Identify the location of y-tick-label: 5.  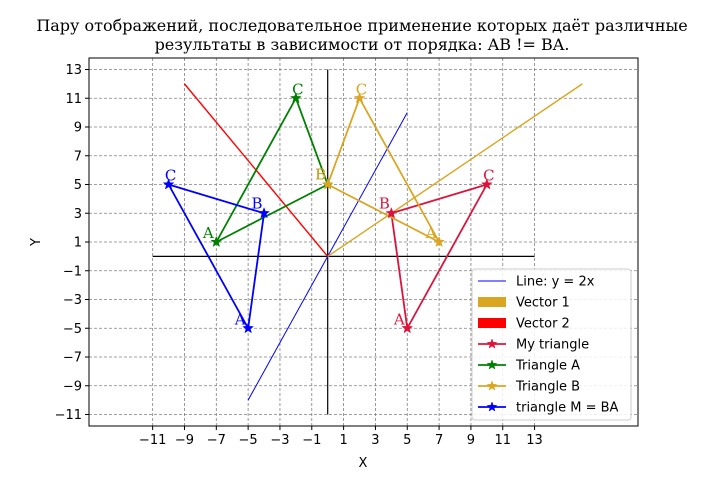
(78, 185).